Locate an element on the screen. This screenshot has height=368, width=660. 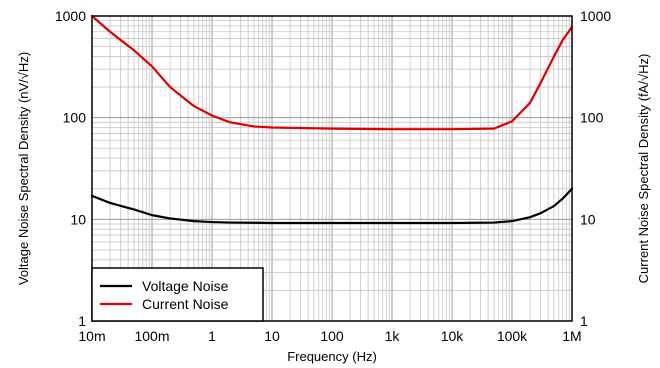
x-tick-label: 10 is located at coordinates (272, 336).